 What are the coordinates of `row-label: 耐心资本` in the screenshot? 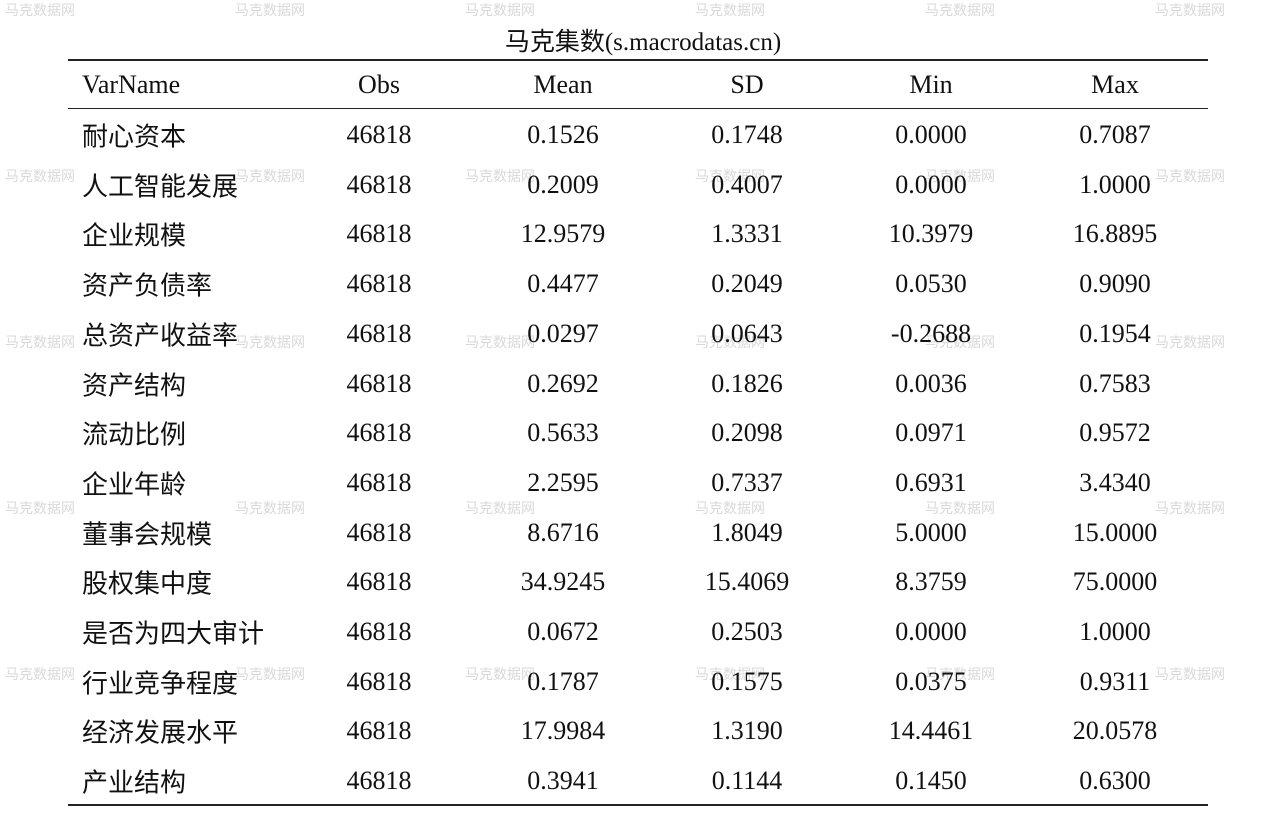 It's located at (134, 137).